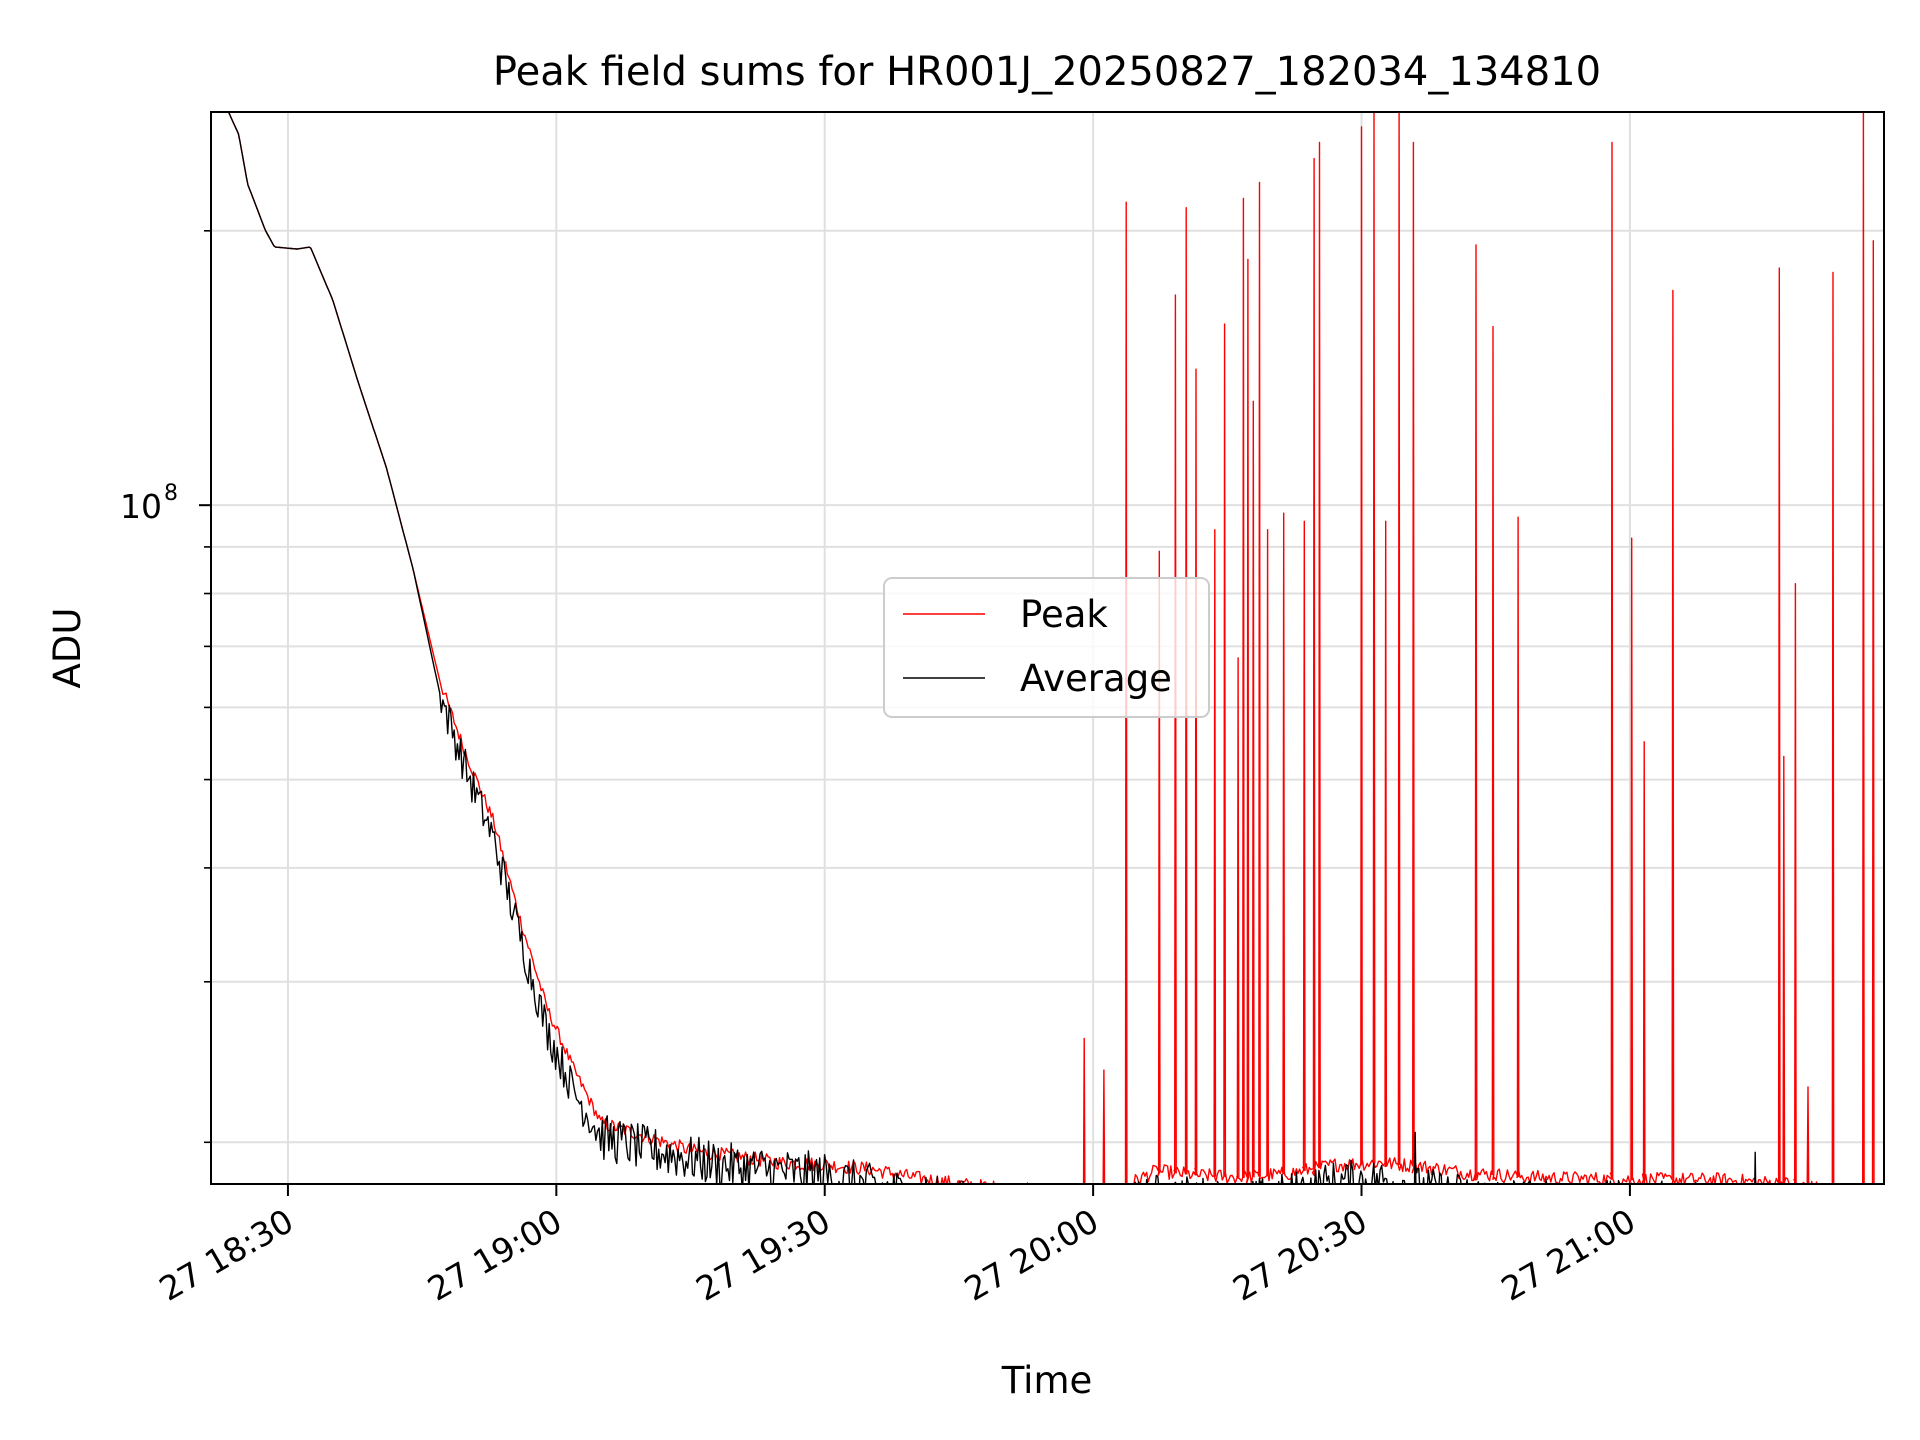 Image resolution: width=1920 pixels, height=1440 pixels. I want to click on legend-label-peak: Peak, so click(1064, 614).